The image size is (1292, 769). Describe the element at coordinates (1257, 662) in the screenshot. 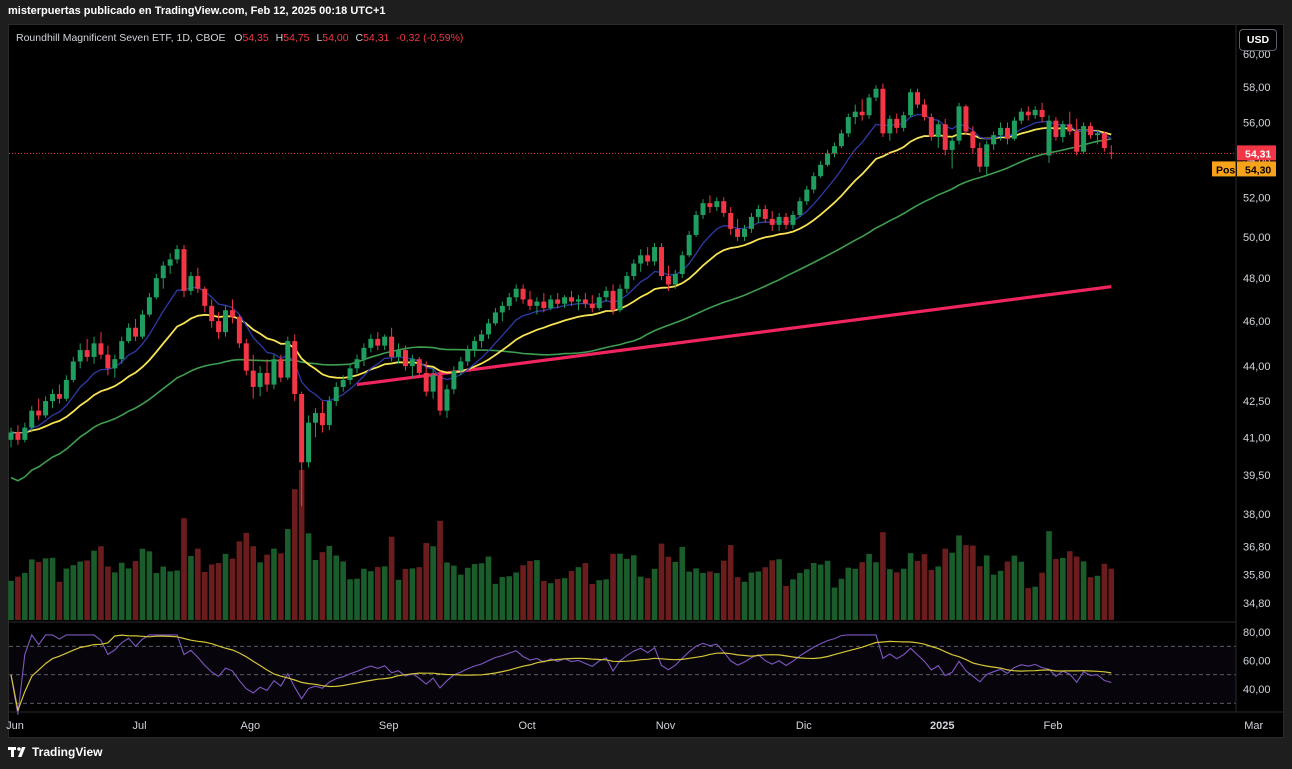

I see `rsi-axis-tick: 60,00` at that location.